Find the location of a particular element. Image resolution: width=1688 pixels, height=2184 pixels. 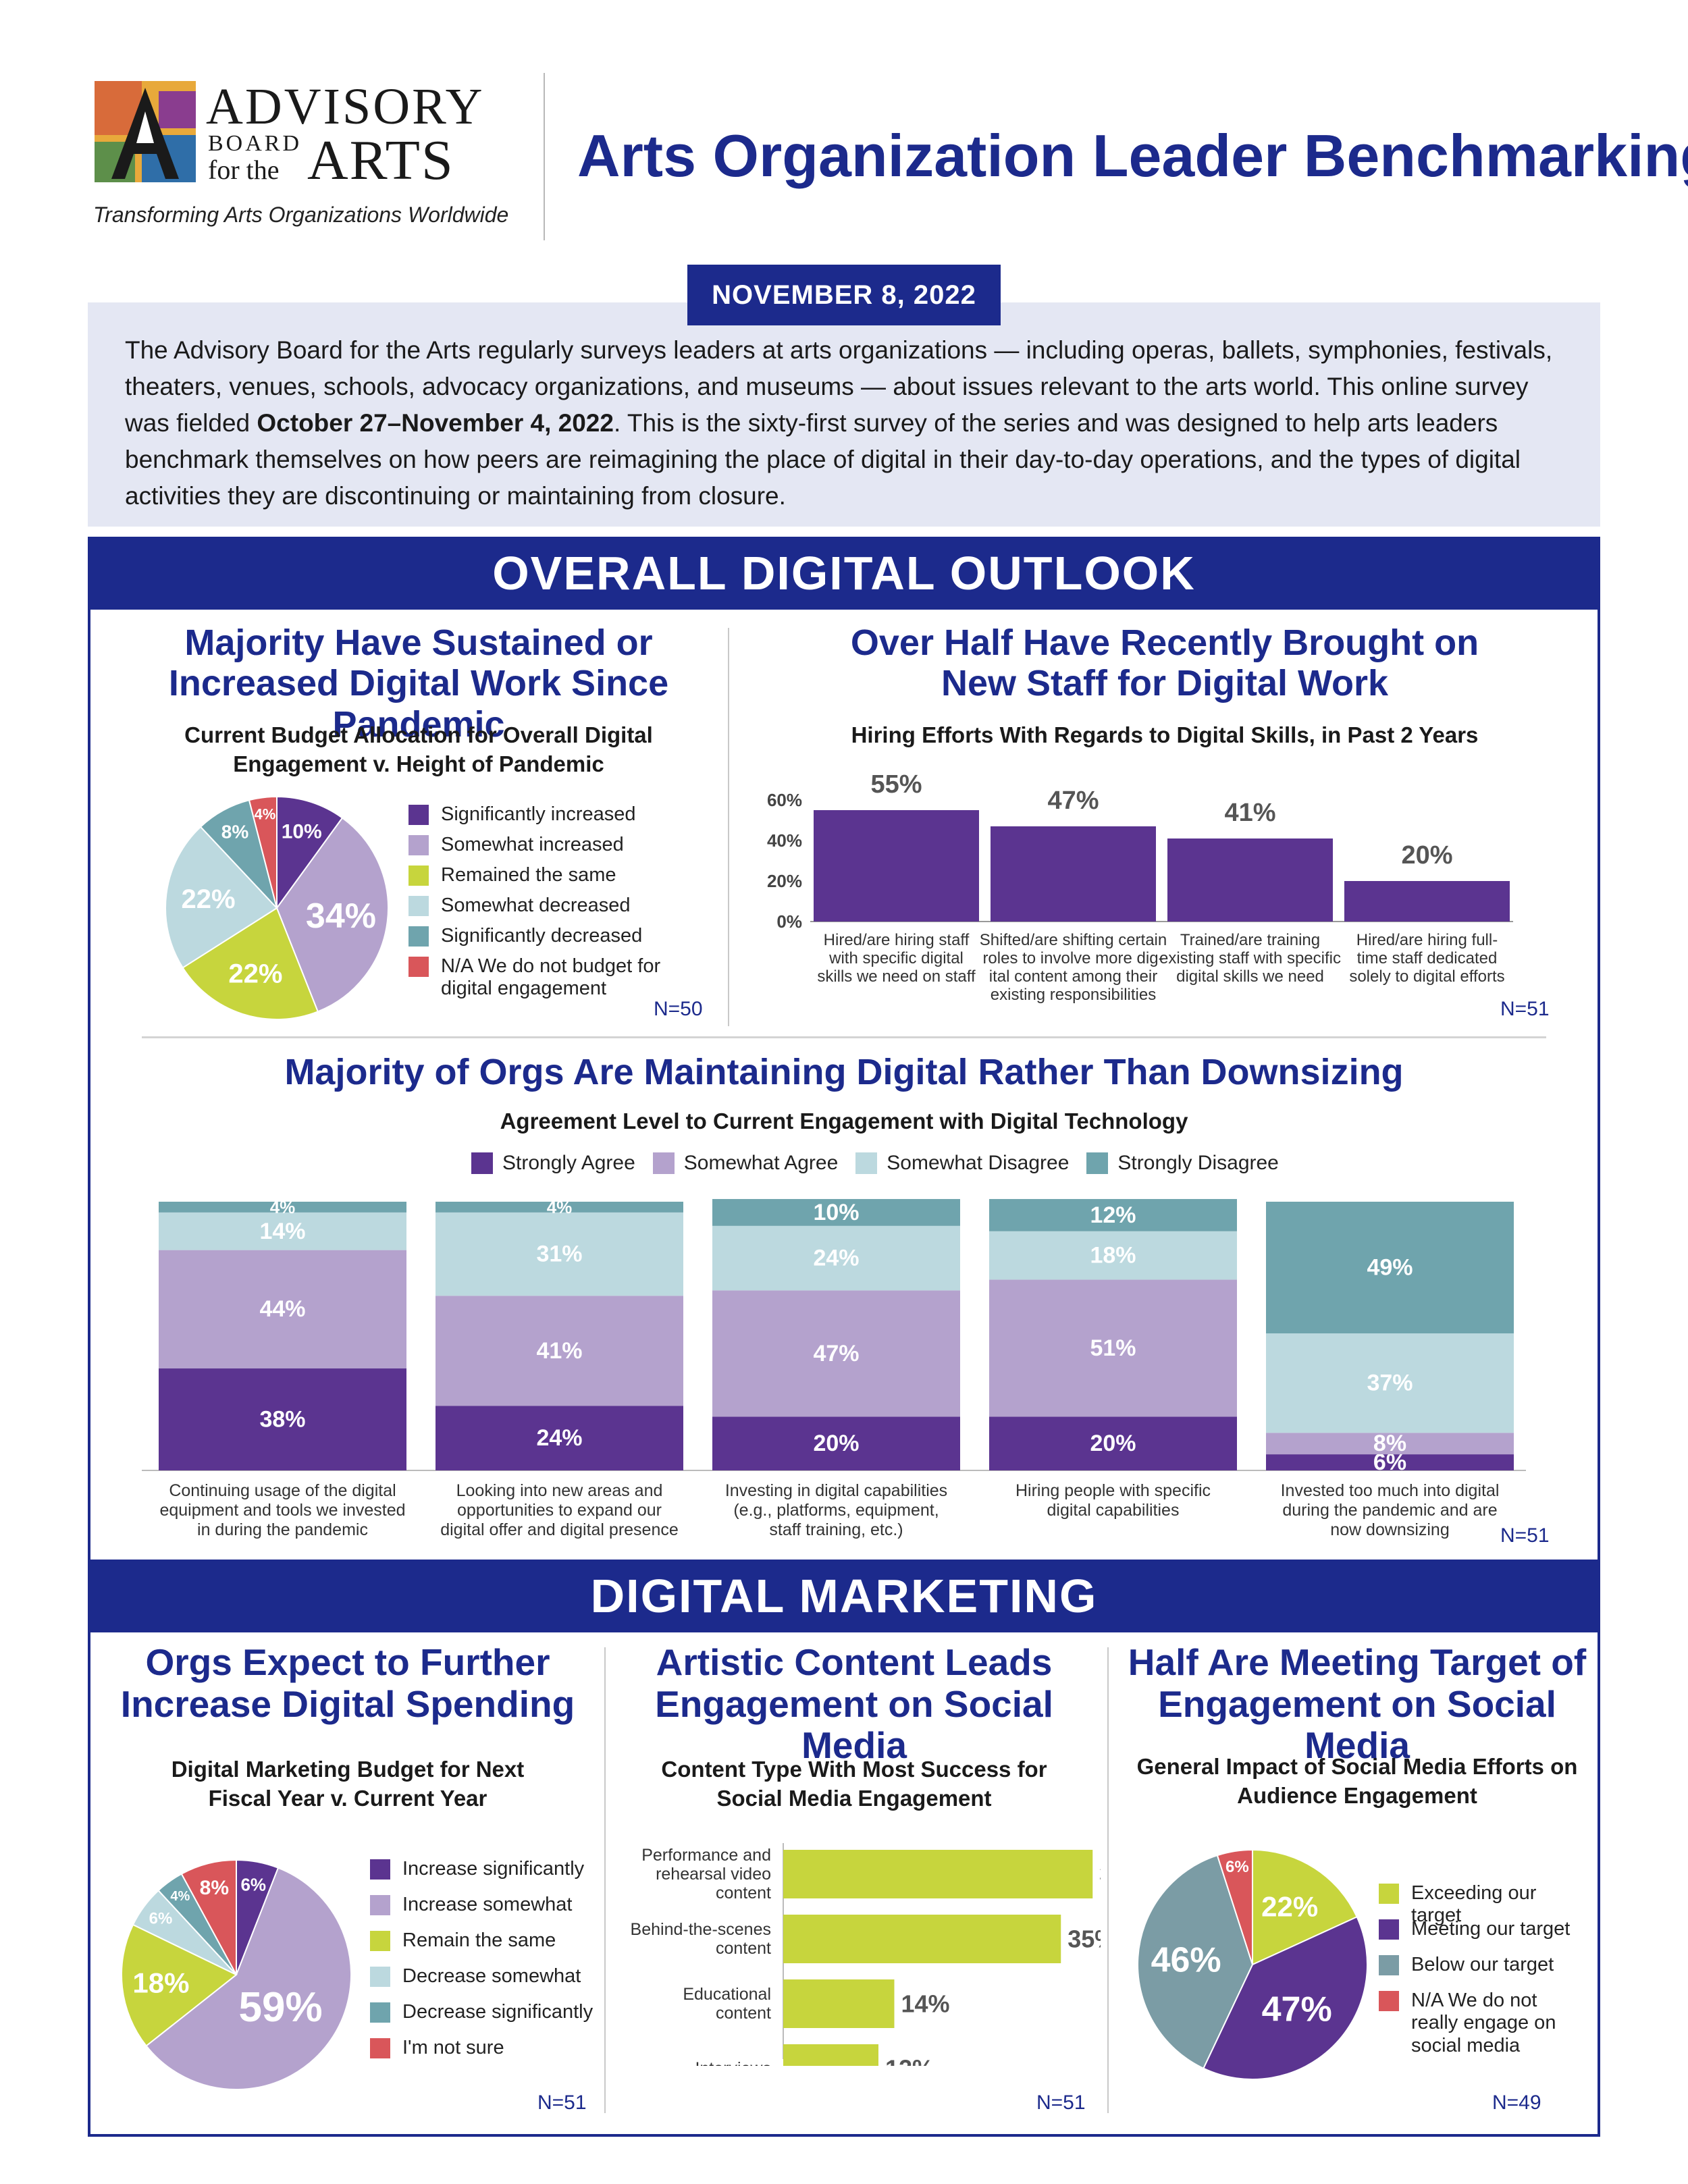

chart6-legend-item: Exceeding our target is located at coordinates (1480, 1904).